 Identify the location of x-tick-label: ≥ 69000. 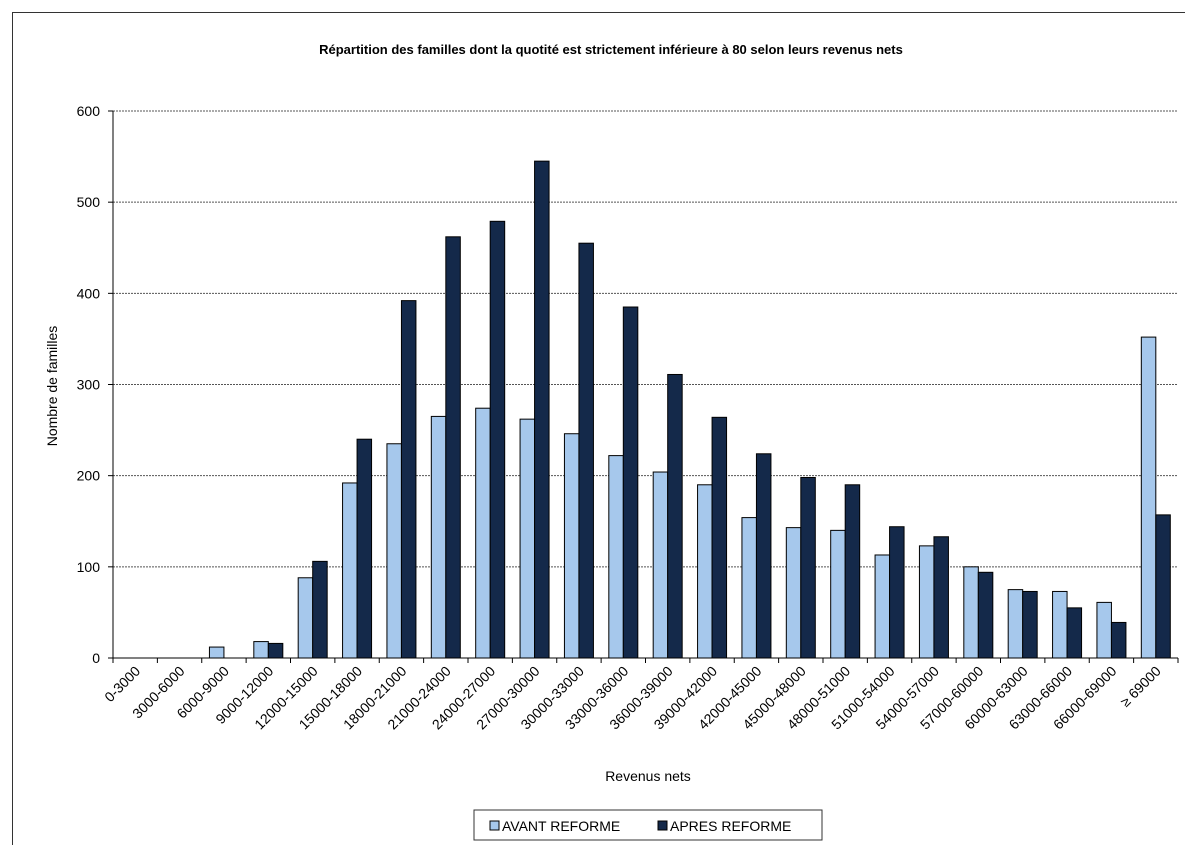
(1140, 686).